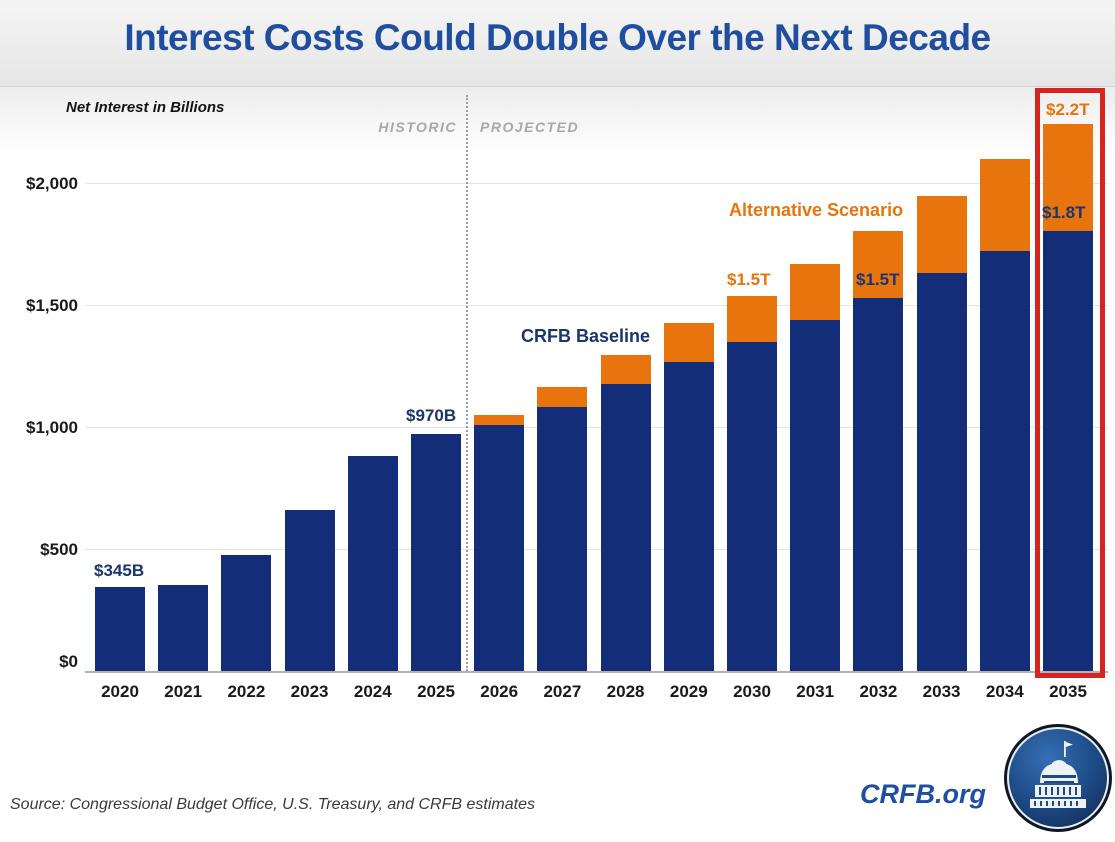 This screenshot has height=842, width=1115. I want to click on bar-2035-alternative, so click(1068, 177).